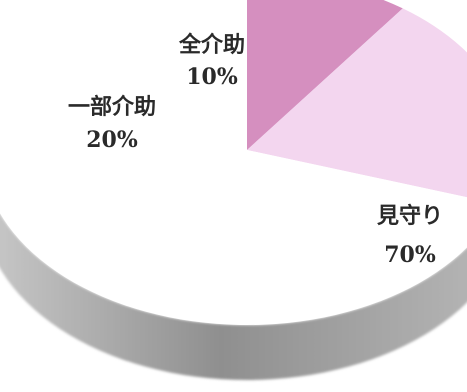 Image resolution: width=467 pixels, height=392 pixels. Describe the element at coordinates (410, 216) in the screenshot. I see `slice-label-3: 見守り` at that location.